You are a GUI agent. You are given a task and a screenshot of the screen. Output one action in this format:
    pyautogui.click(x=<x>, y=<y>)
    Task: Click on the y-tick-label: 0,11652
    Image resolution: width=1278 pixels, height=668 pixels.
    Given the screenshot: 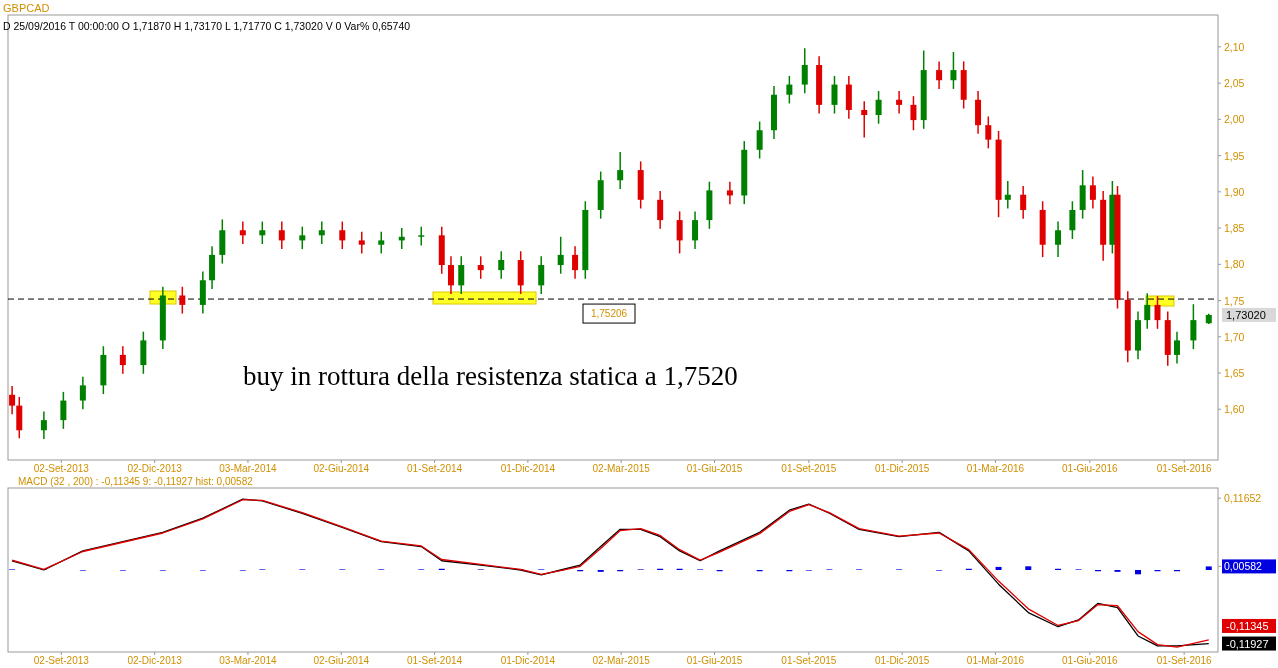 What is the action you would take?
    pyautogui.click(x=1243, y=498)
    